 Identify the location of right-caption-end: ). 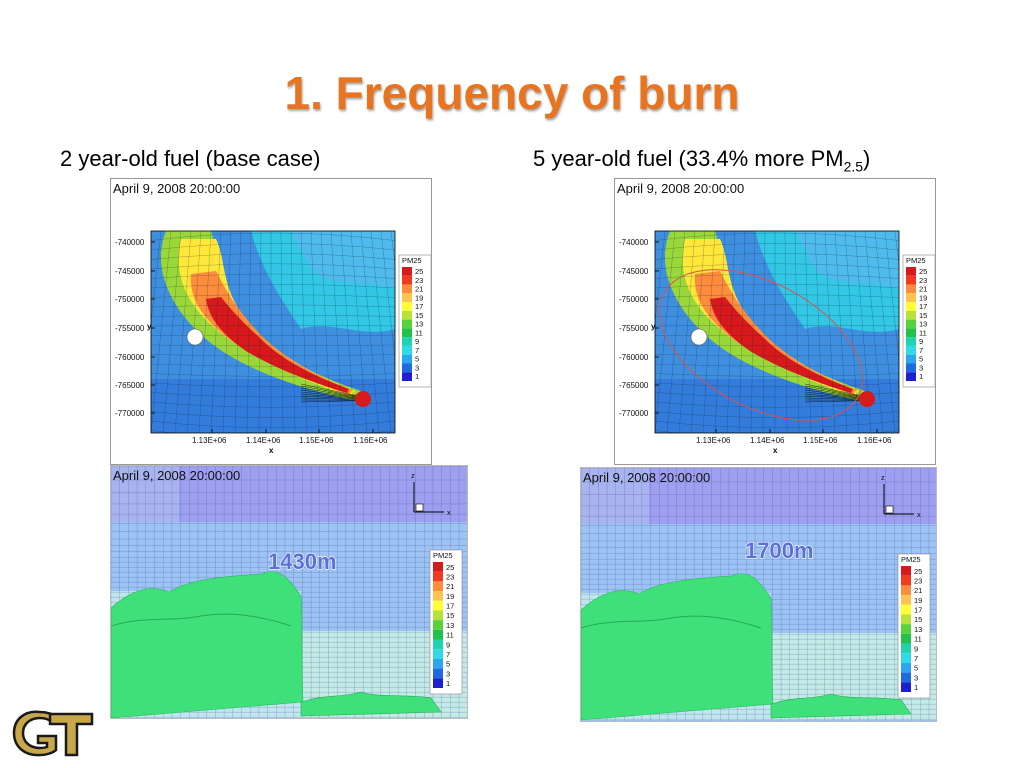
(867, 158).